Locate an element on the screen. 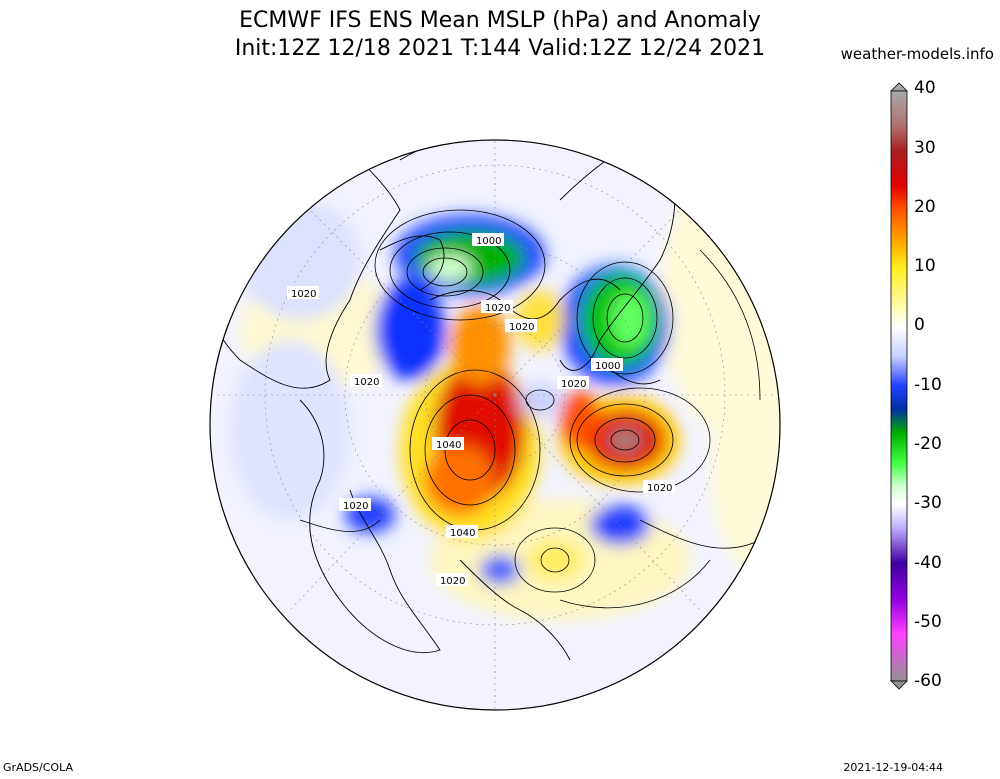 The image size is (1000, 779). colorbar-tick: -40 is located at coordinates (928, 563).